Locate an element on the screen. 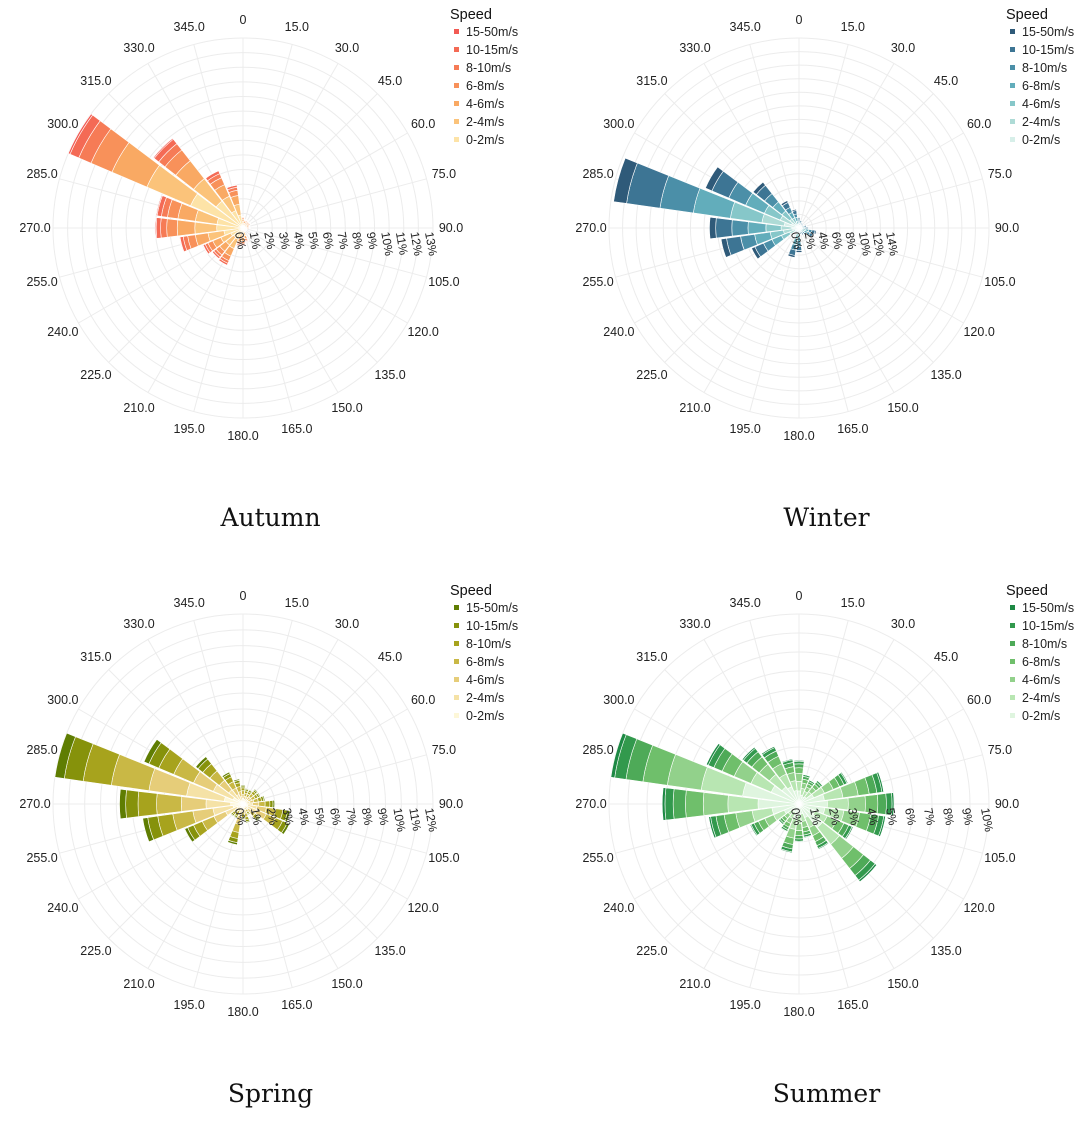  legend-label: 15-50m/s is located at coordinates (1048, 608).